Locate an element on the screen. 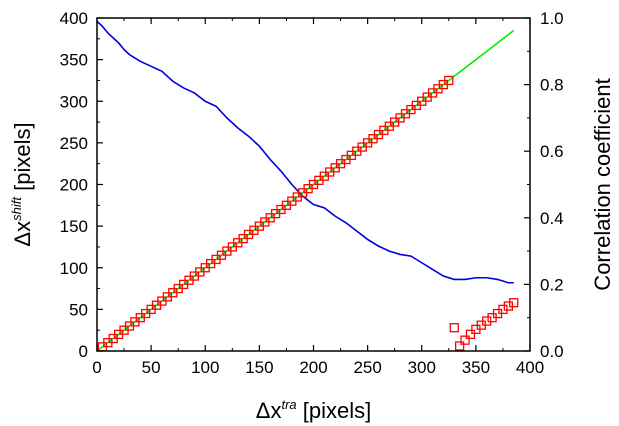 This screenshot has width=619, height=426. y-left-axis-title-unit: [pixels] is located at coordinates (22, 159).